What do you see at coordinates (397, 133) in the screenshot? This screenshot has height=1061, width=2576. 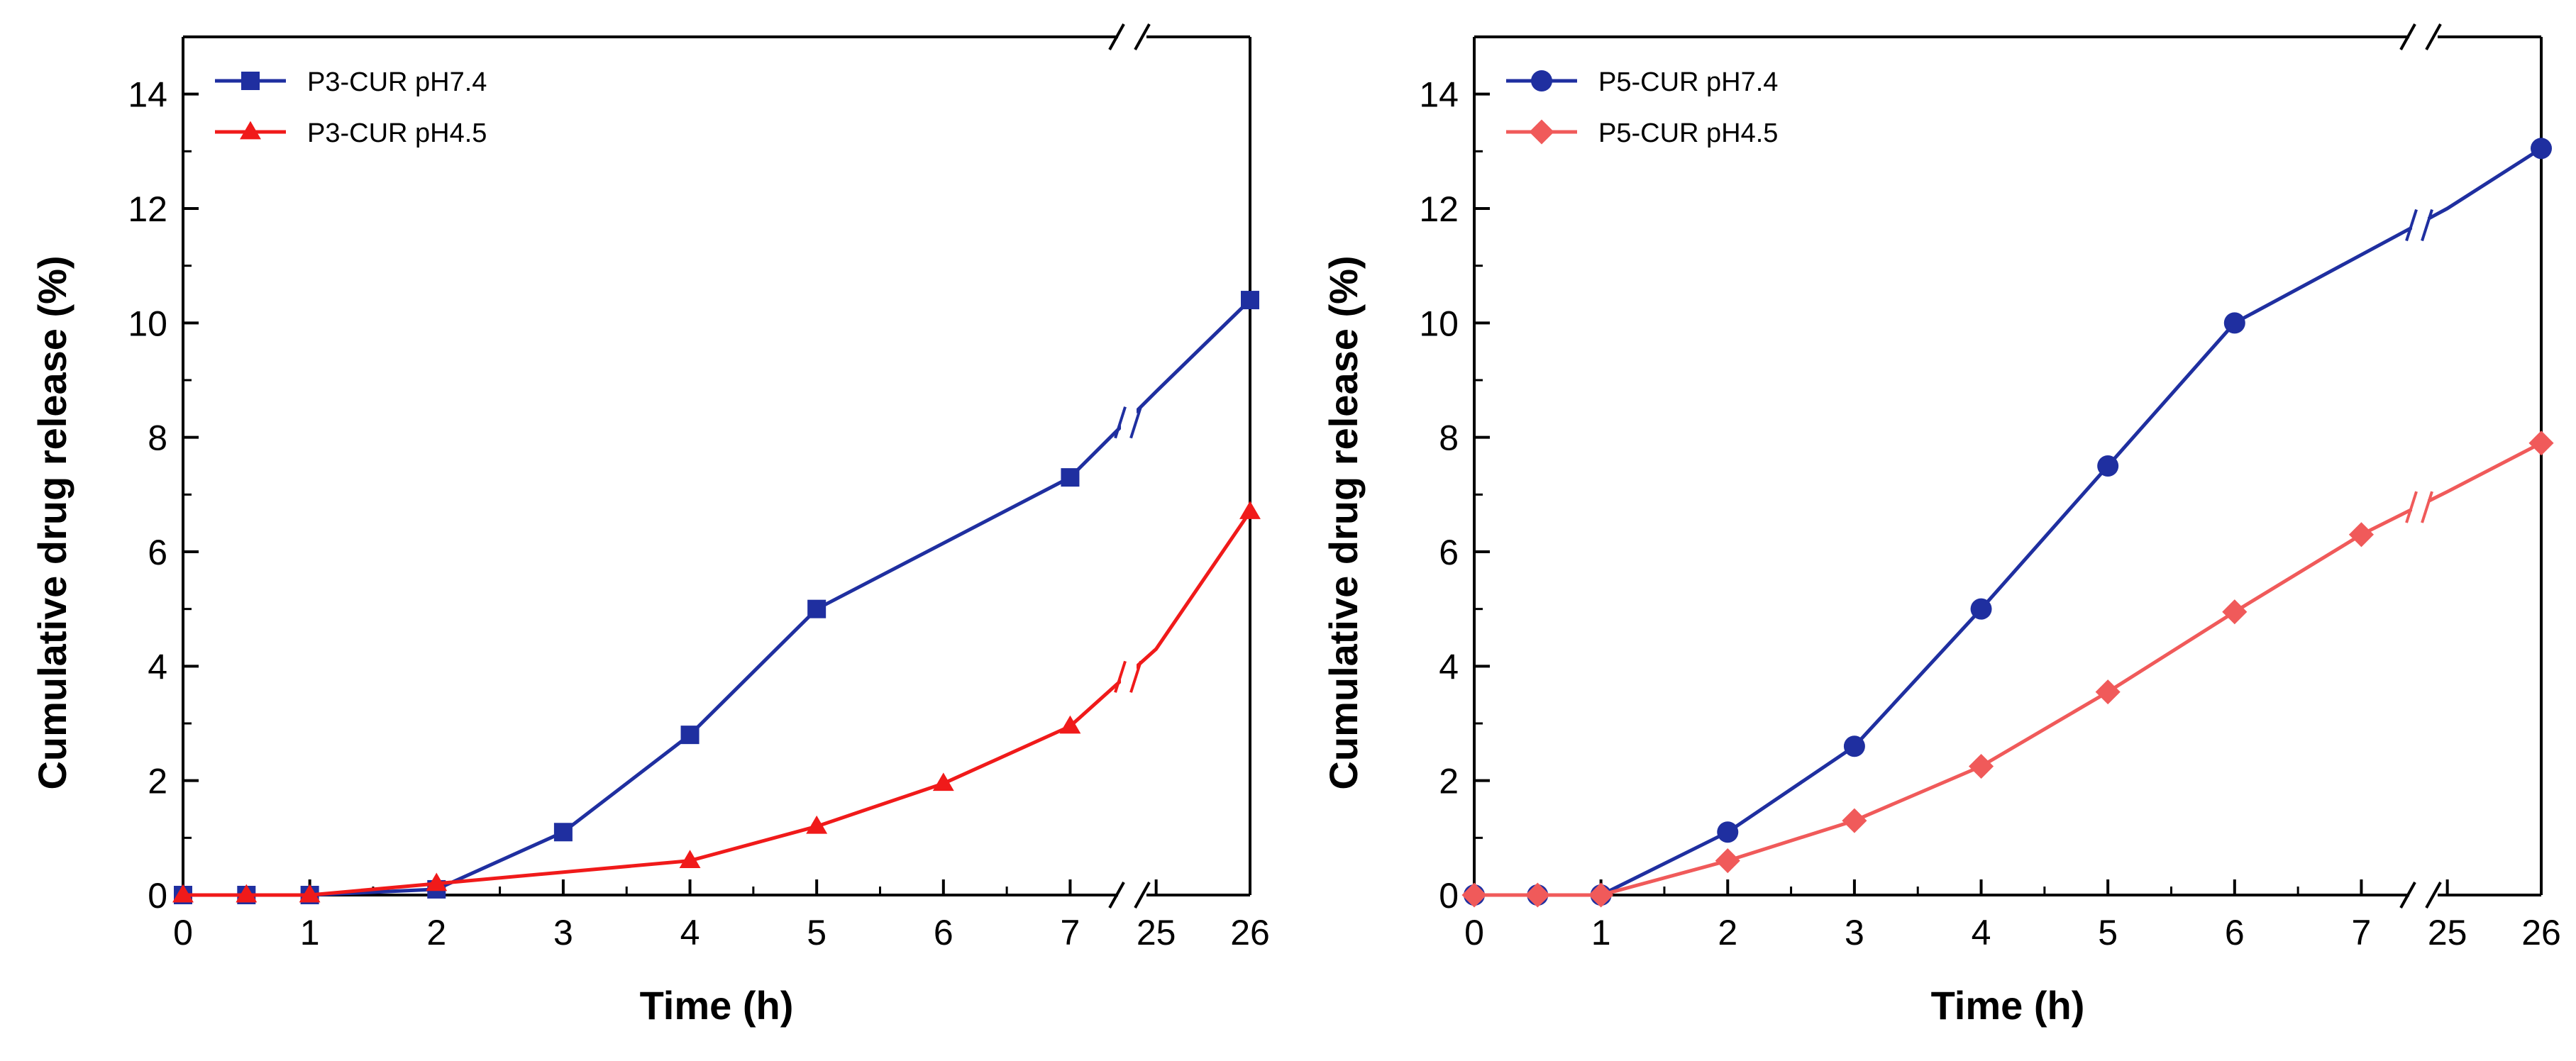 I see `legend-label: P3-CUR pH4.5` at bounding box center [397, 133].